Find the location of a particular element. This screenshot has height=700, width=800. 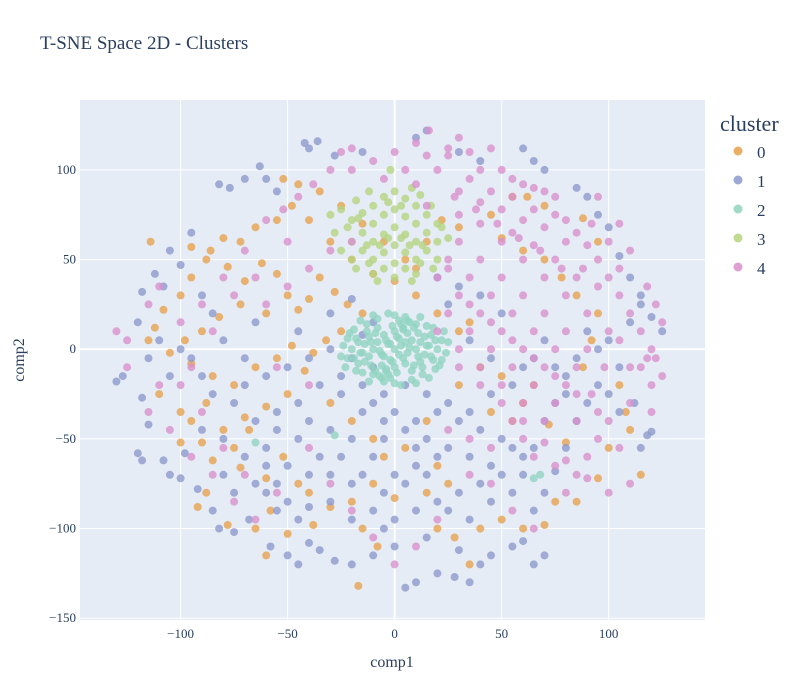

legend: cluster 0 1 2 3 4 is located at coordinates (749, 194).